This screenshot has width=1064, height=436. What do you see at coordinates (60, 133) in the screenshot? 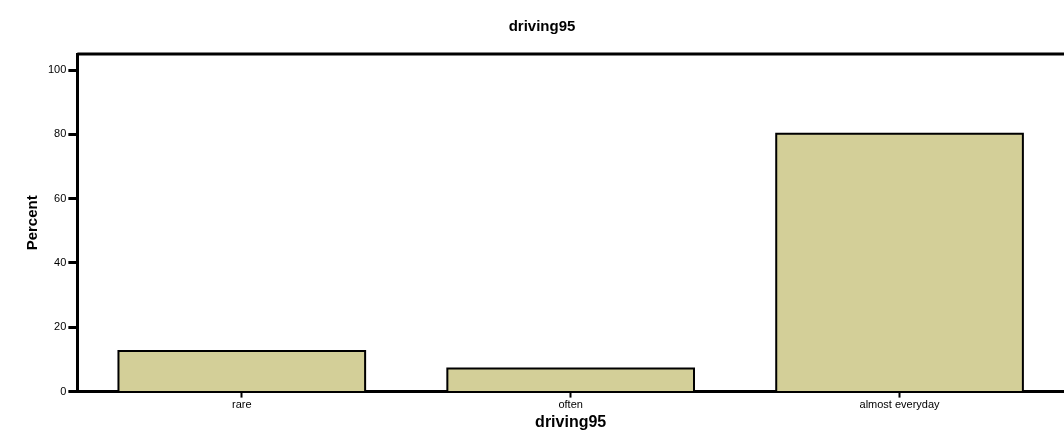
I see `y-tick-label: 80` at bounding box center [60, 133].